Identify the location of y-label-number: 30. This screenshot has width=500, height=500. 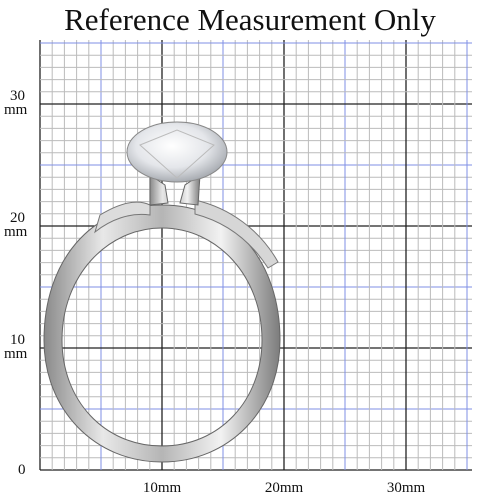
(17, 96).